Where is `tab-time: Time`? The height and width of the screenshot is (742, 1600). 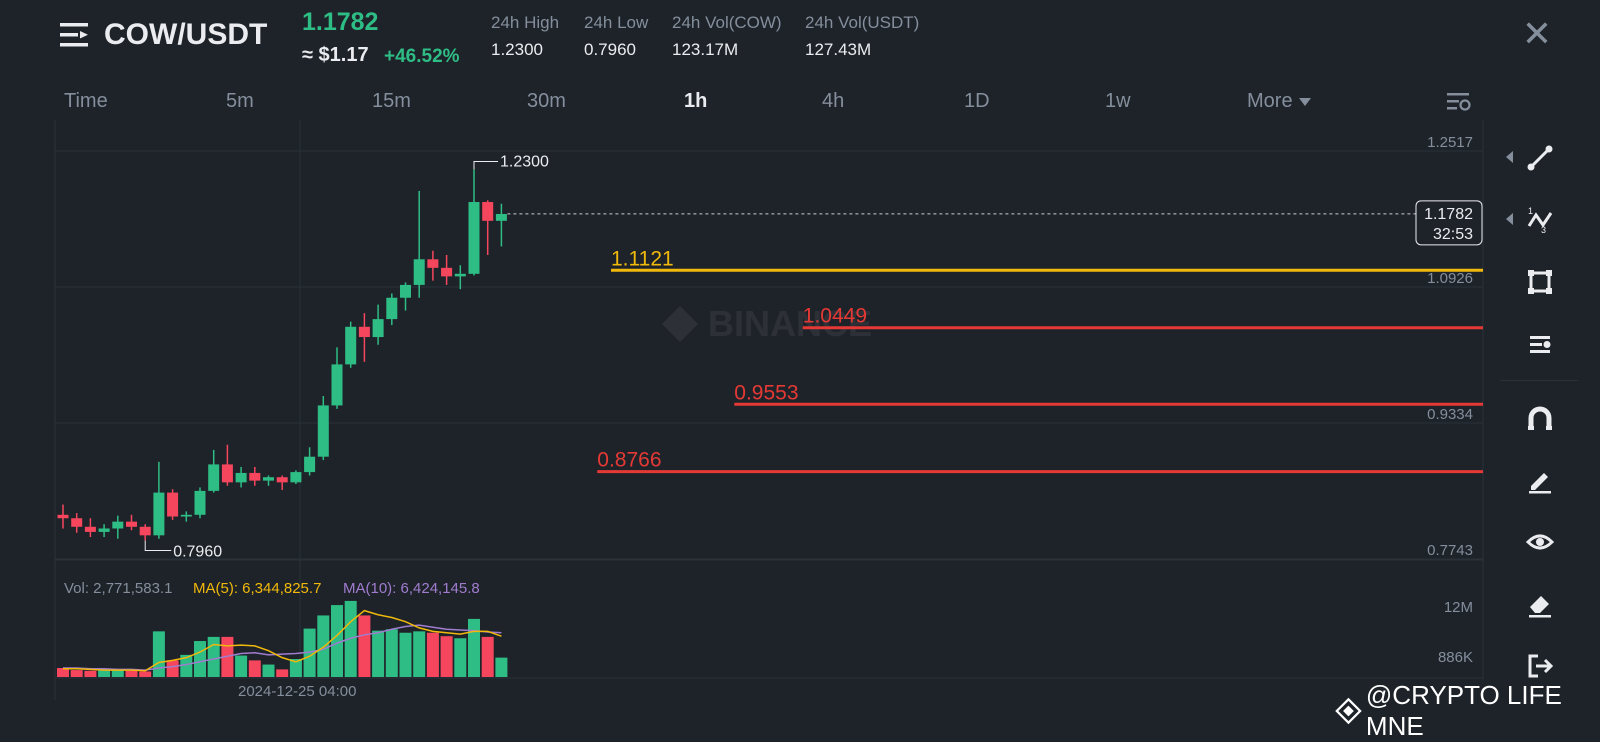 tab-time: Time is located at coordinates (86, 101).